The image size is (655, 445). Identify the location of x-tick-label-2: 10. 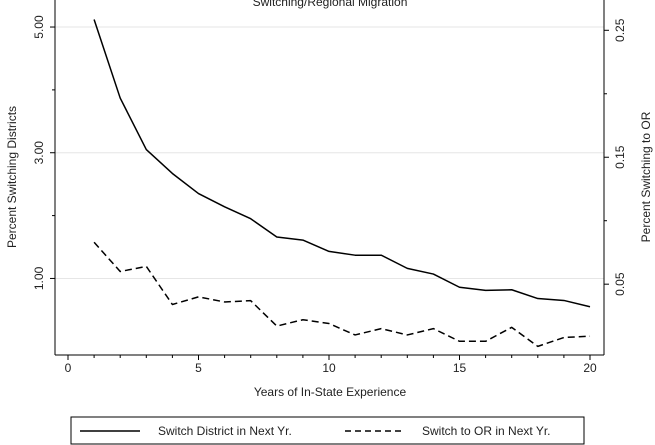
(329, 368).